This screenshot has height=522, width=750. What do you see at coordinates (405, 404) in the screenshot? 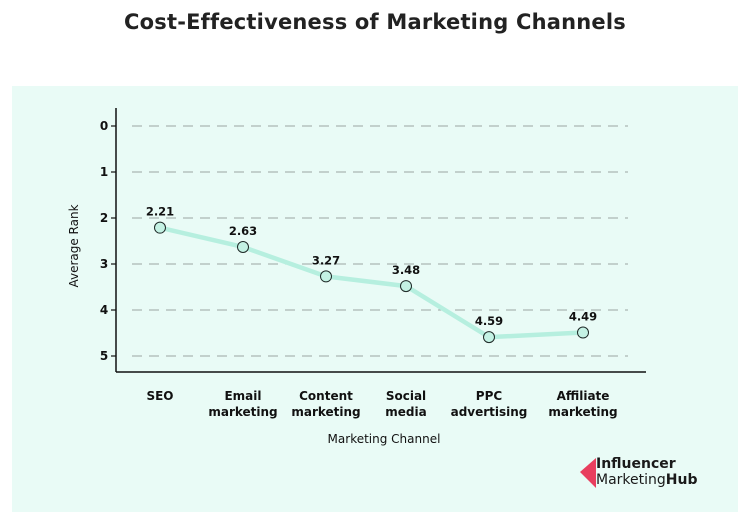
I see `x-category-label: Social media` at bounding box center [405, 404].